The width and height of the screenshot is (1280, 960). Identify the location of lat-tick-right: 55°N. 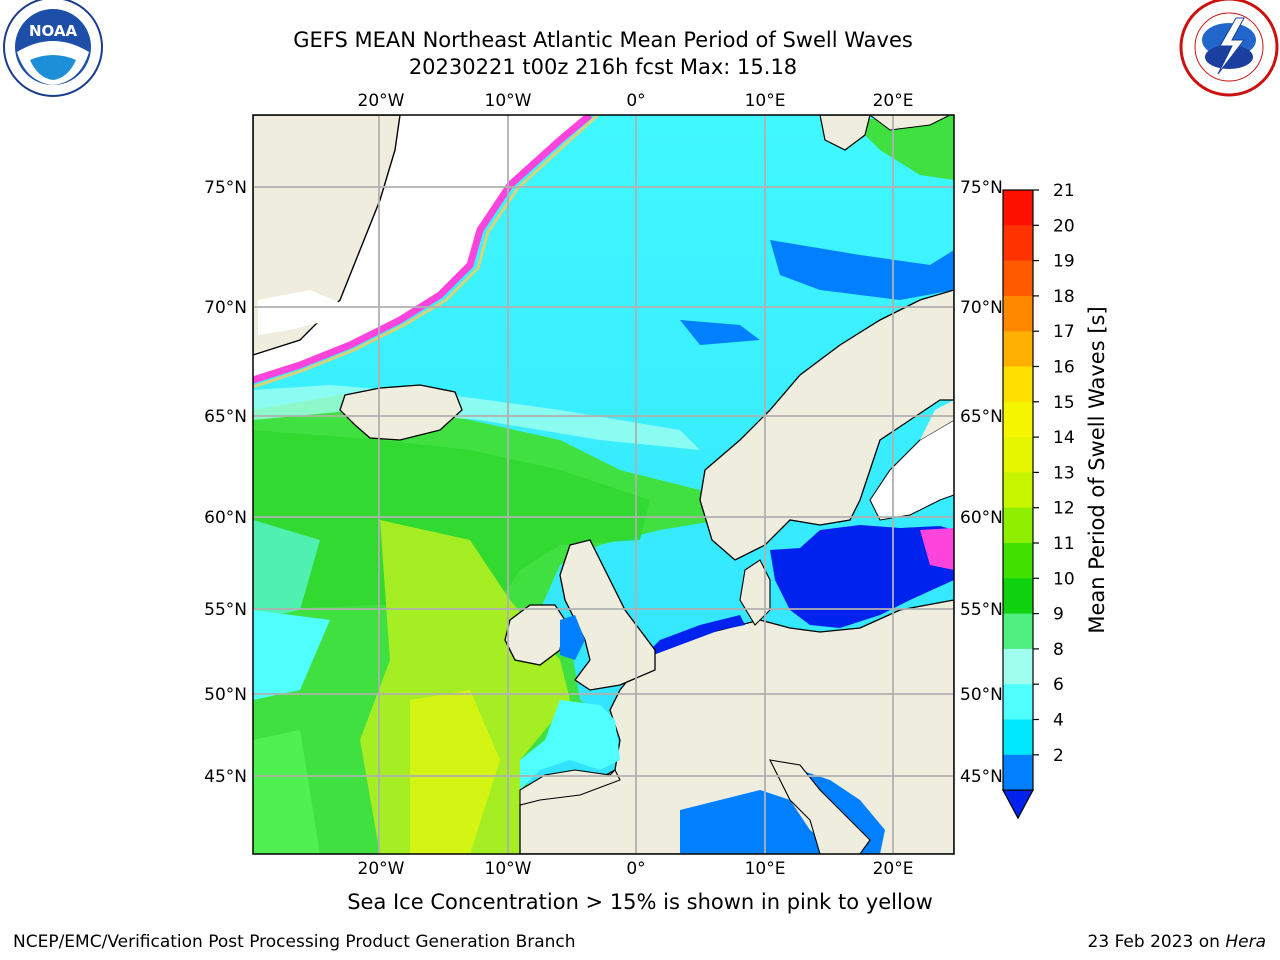
(981, 610).